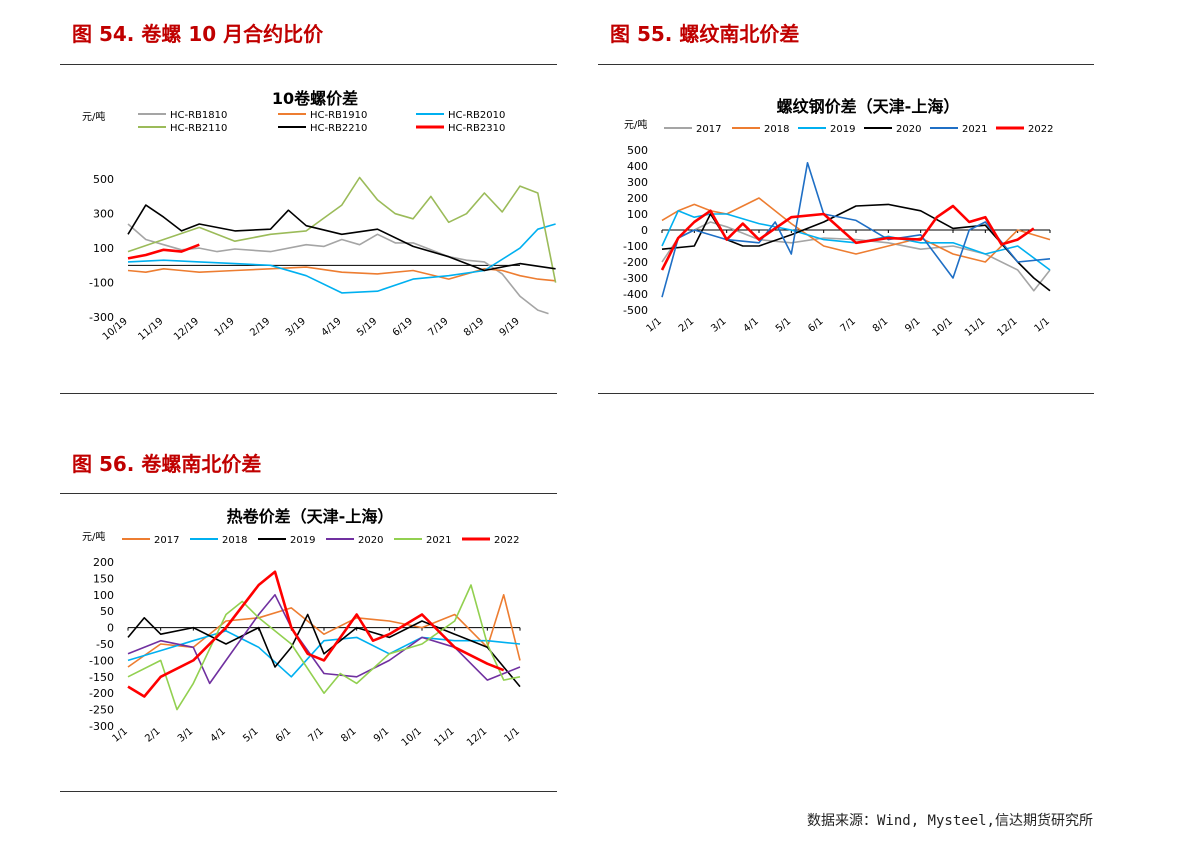 The image size is (1191, 849). Describe the element at coordinates (186, 329) in the screenshot. I see `x-tick-label: 12/19` at that location.